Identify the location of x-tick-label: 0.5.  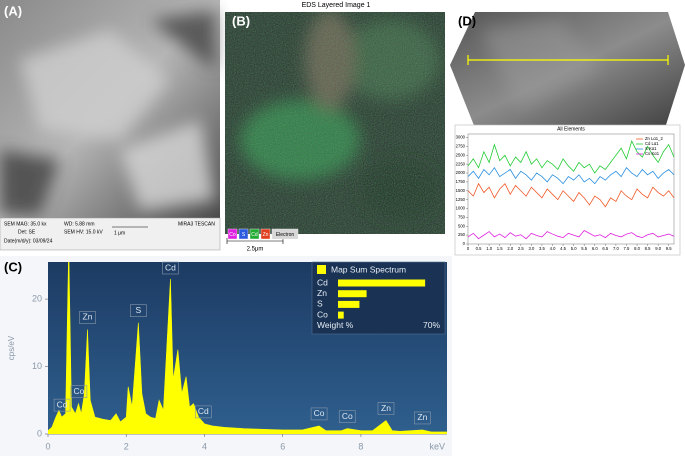
(479, 248).